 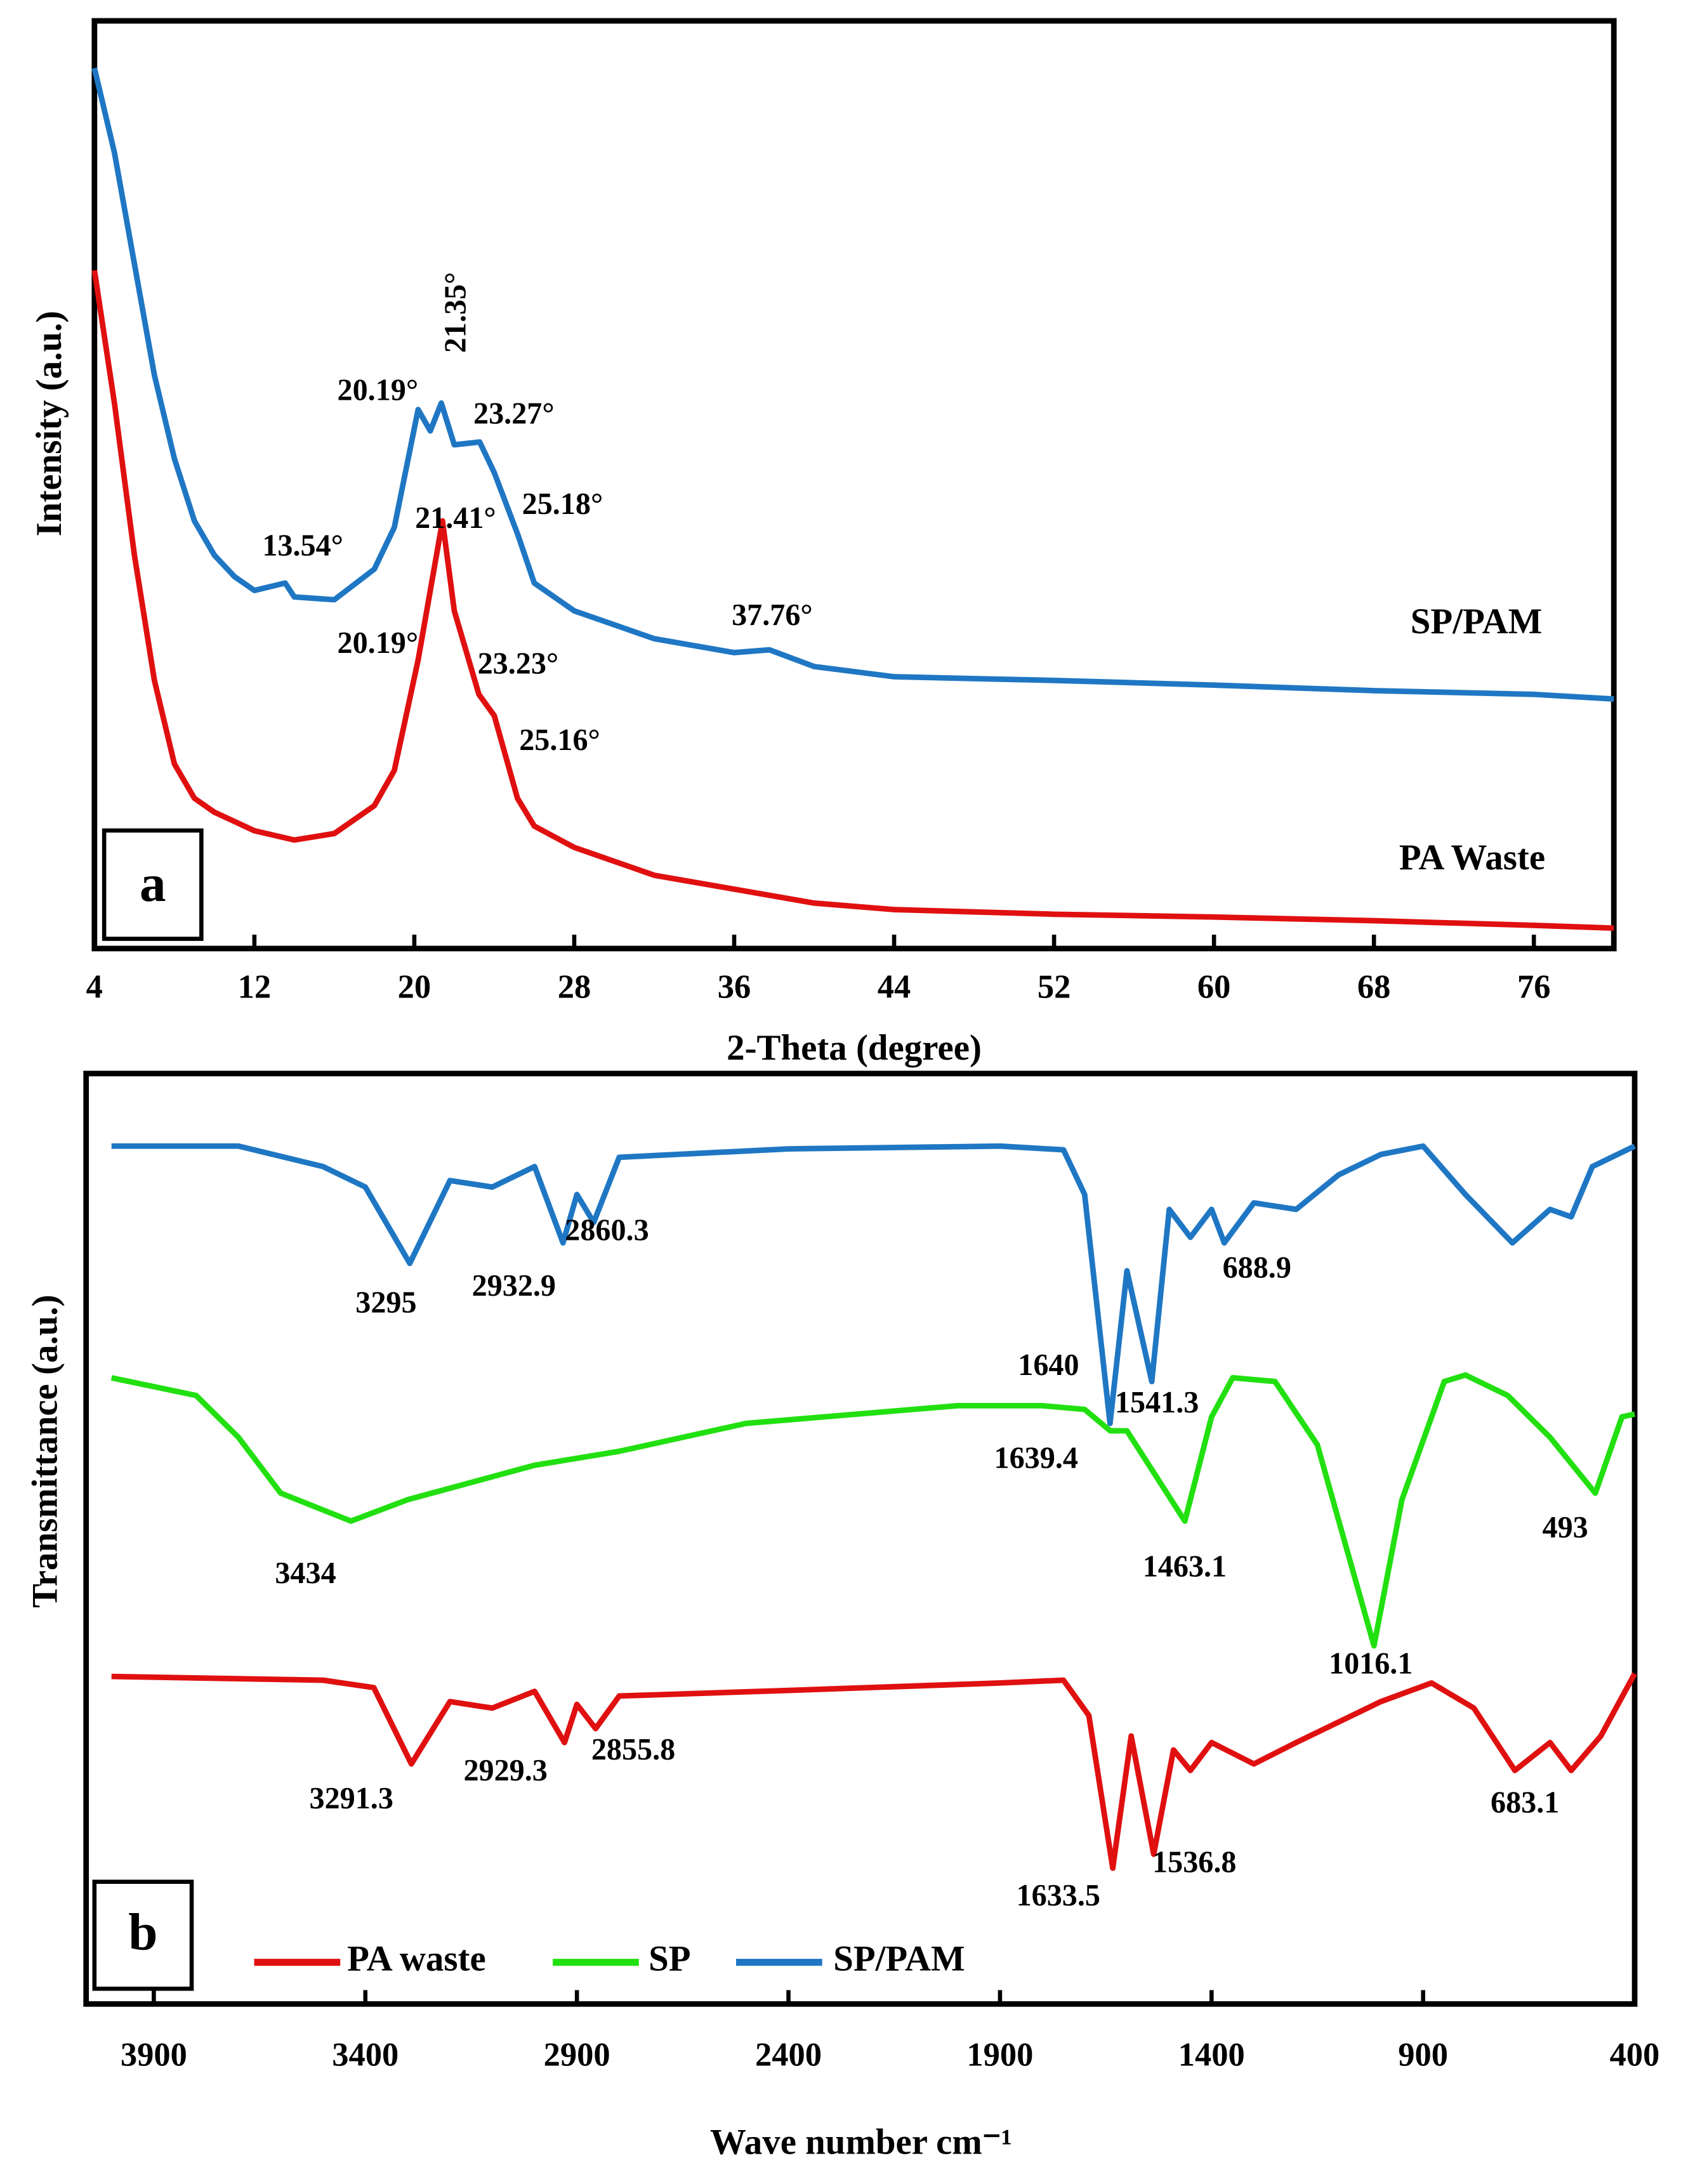 What do you see at coordinates (45, 1451) in the screenshot?
I see `y-axis-title: Transmittance (a.u.)` at bounding box center [45, 1451].